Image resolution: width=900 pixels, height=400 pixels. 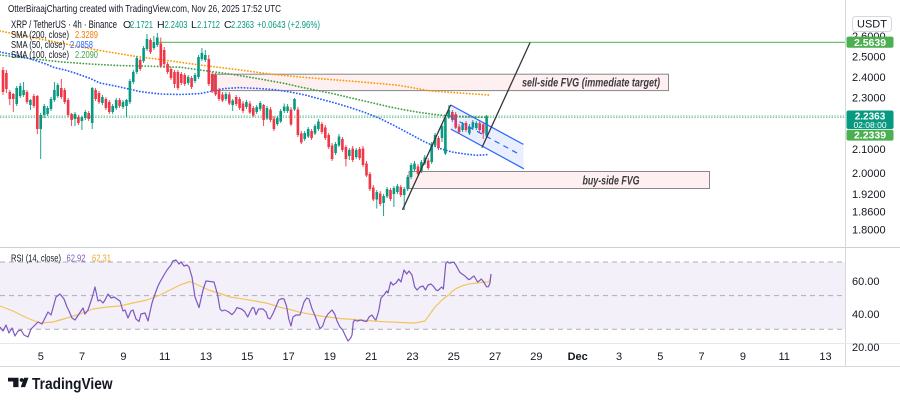 I want to click on svg-text: 2.2090, so click(x=86, y=55).